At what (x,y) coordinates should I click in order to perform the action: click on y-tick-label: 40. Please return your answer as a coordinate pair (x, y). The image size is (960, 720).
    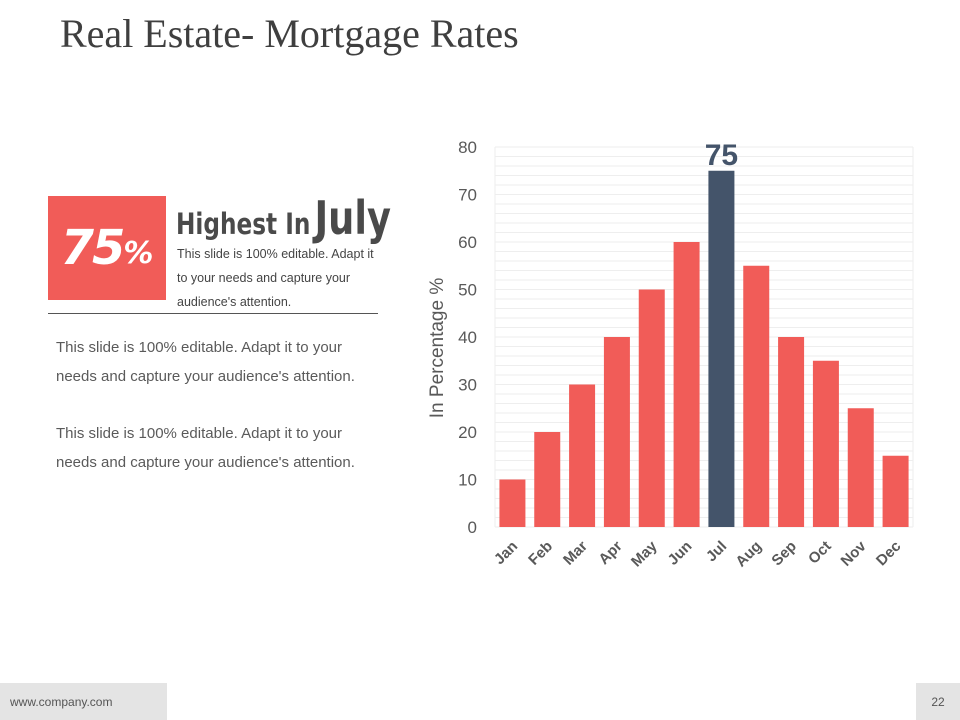
    Looking at the image, I should click on (467, 337).